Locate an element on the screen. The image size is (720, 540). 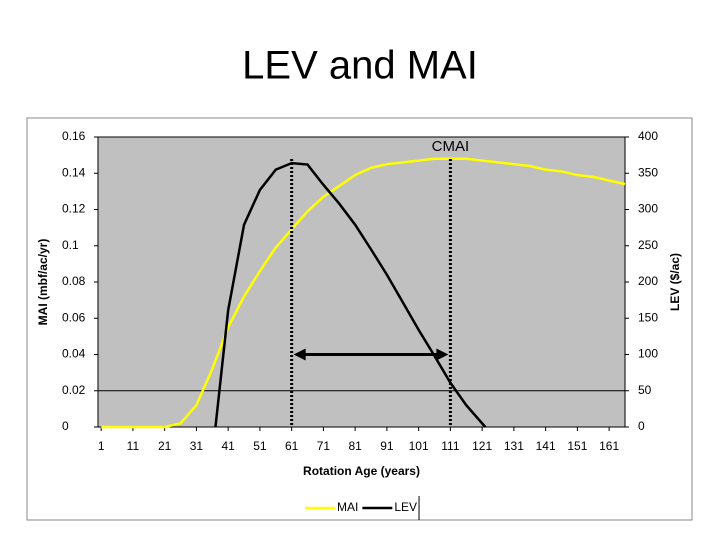
y2-tick-label: 350 is located at coordinates (648, 172).